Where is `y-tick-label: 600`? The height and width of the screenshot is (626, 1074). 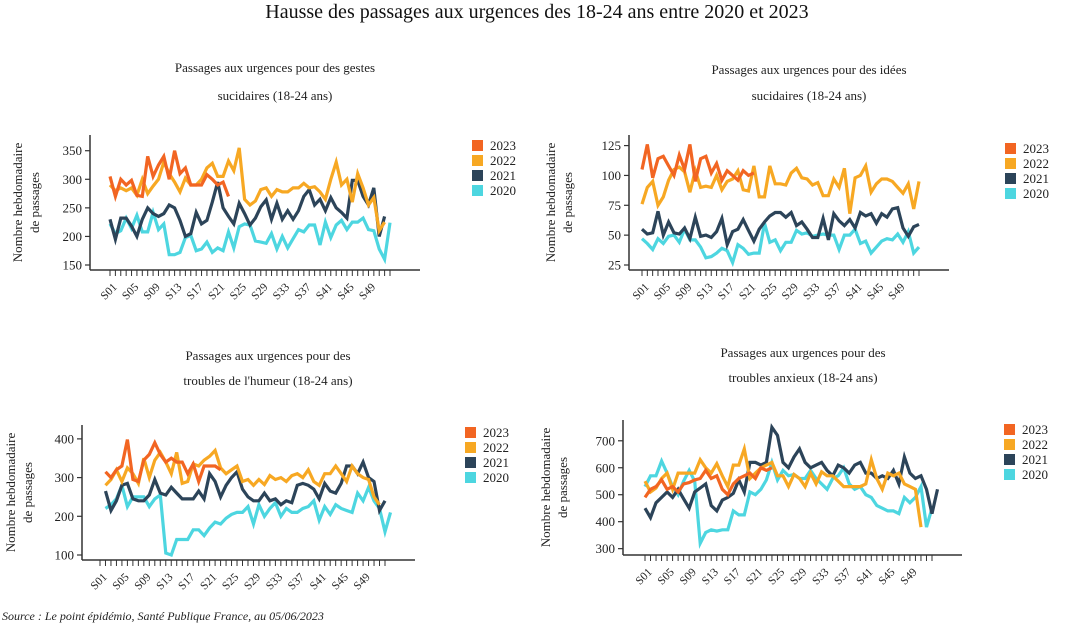 y-tick-label: 600 is located at coordinates (606, 467).